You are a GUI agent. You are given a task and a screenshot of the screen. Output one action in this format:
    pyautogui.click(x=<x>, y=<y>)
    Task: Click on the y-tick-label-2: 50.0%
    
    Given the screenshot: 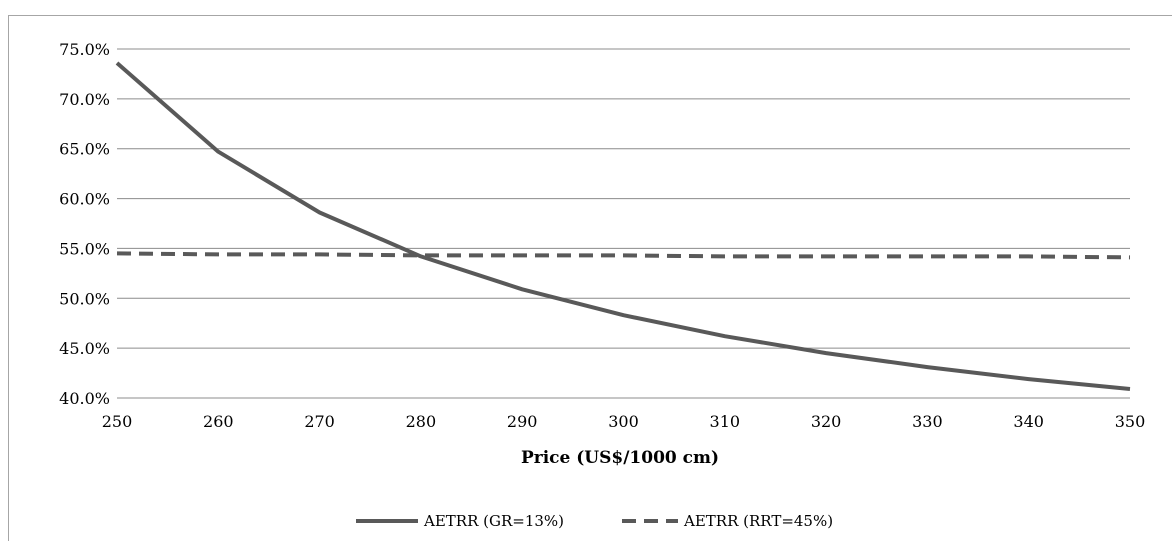 What is the action you would take?
    pyautogui.click(x=84, y=298)
    